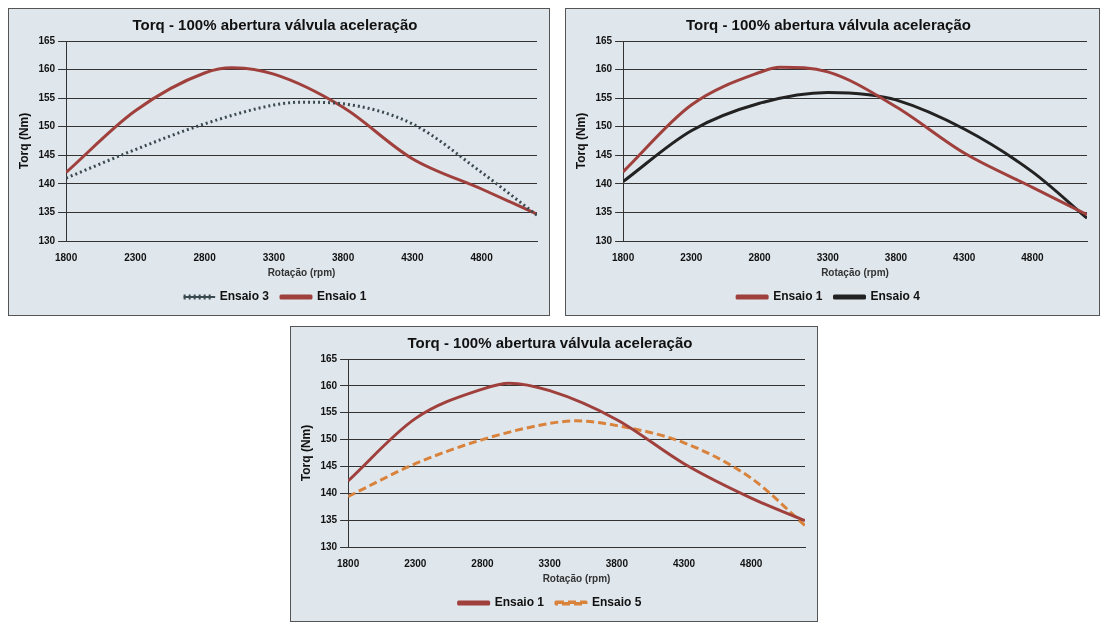  What do you see at coordinates (617, 602) in the screenshot?
I see `legend-label: Ensaio 5` at bounding box center [617, 602].